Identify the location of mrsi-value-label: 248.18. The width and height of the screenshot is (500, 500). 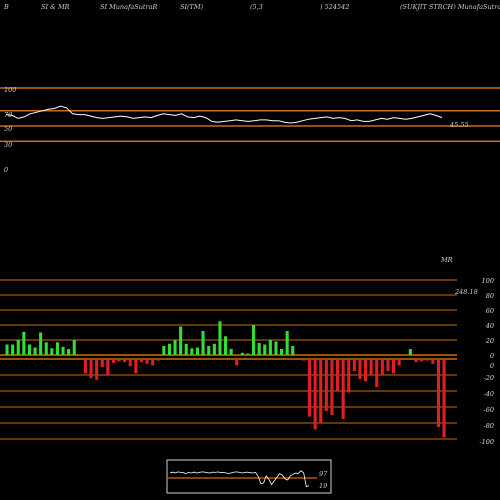
(466, 292).